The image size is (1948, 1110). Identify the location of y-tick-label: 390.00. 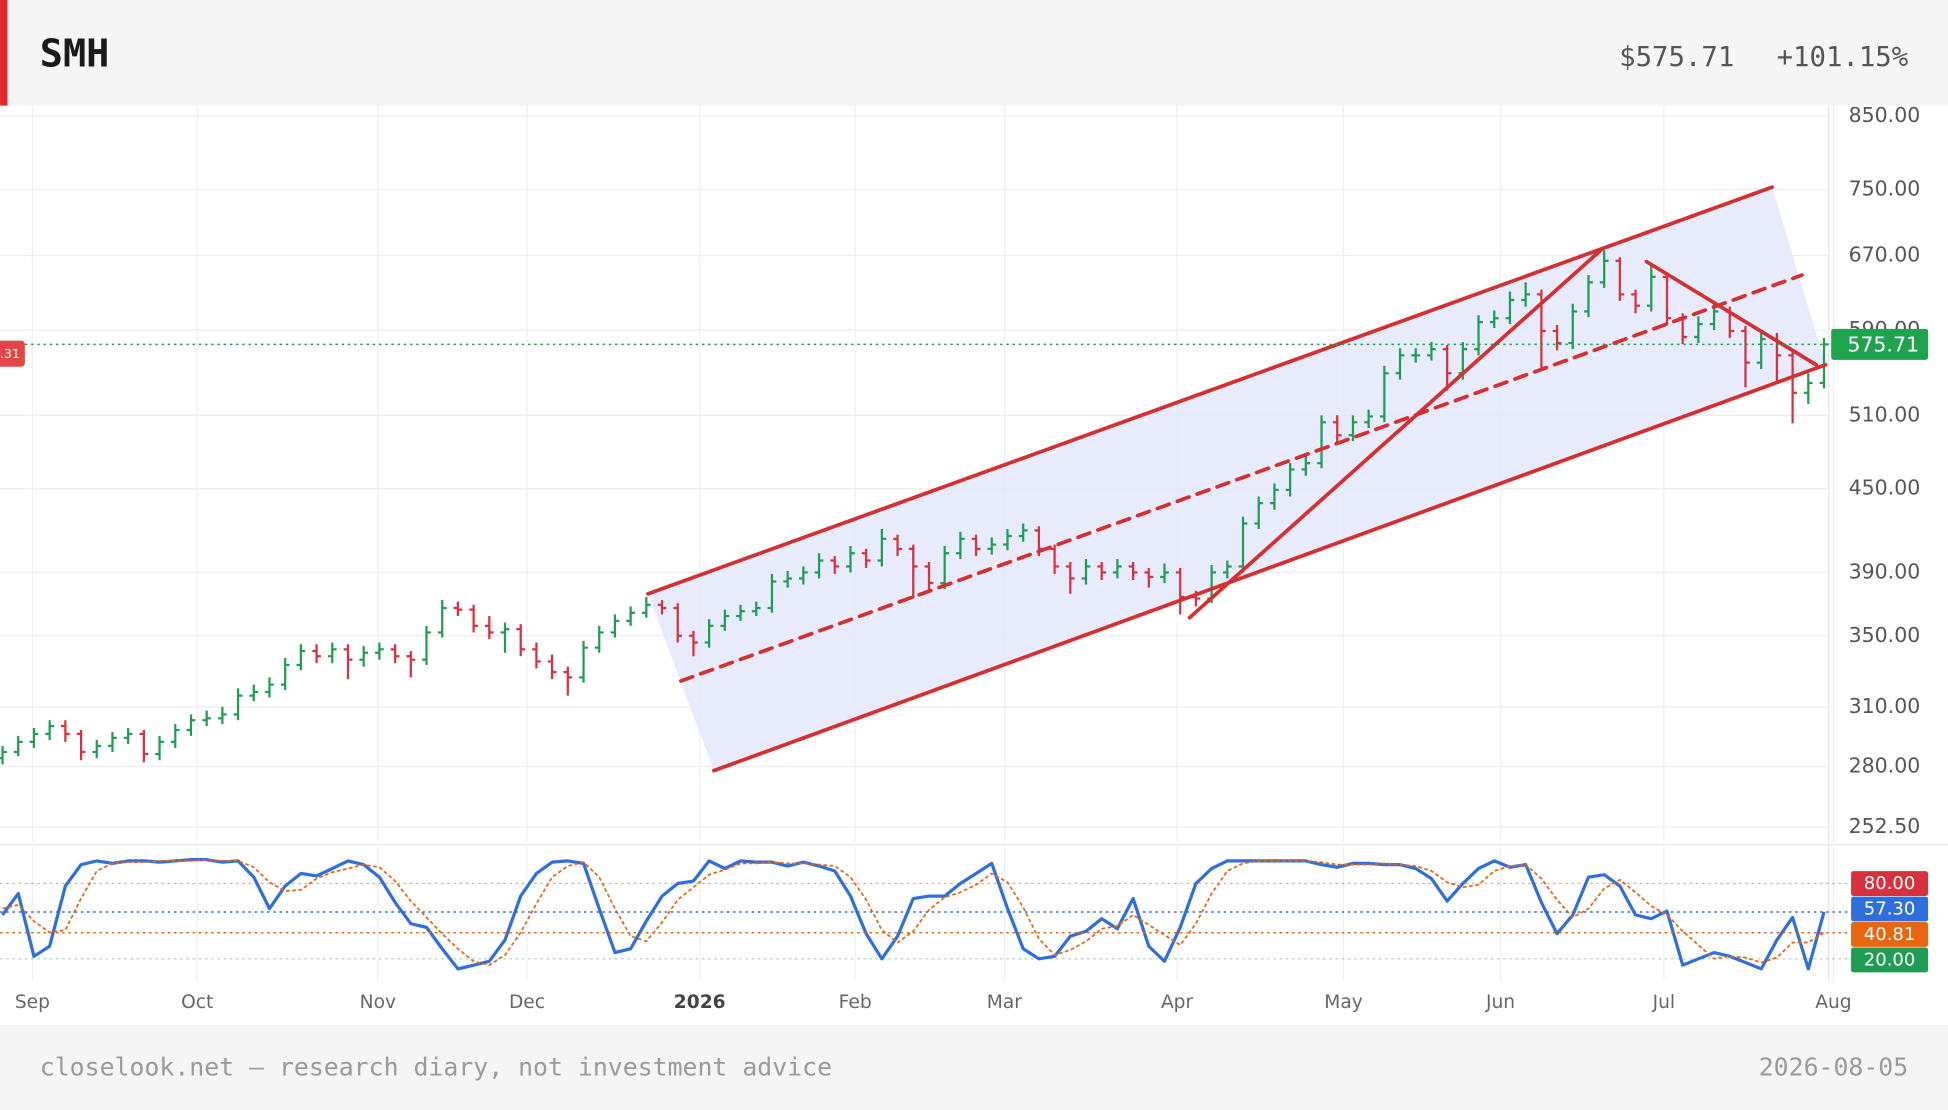
(1885, 571).